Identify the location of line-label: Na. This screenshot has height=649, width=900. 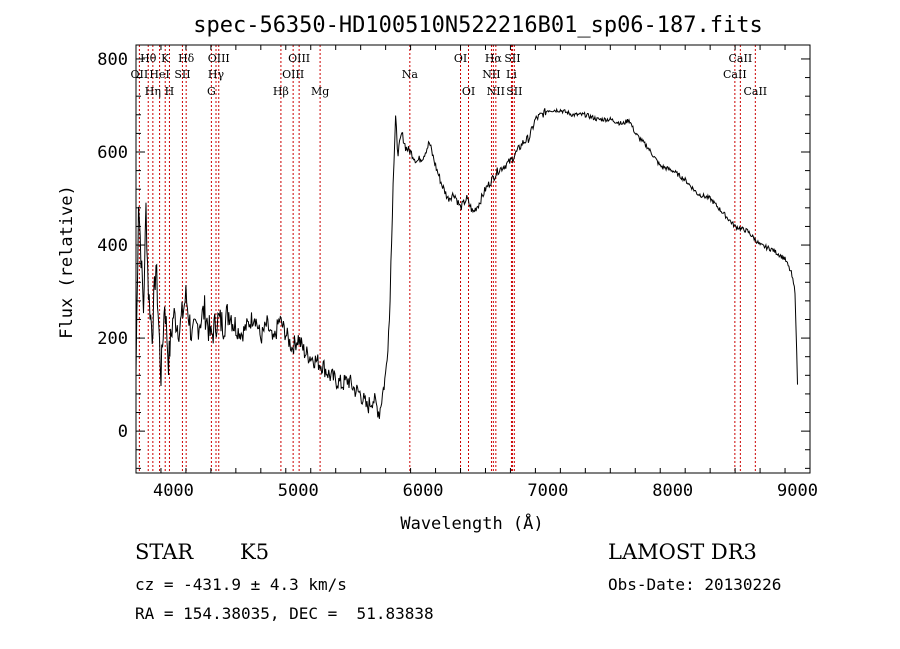
(410, 74).